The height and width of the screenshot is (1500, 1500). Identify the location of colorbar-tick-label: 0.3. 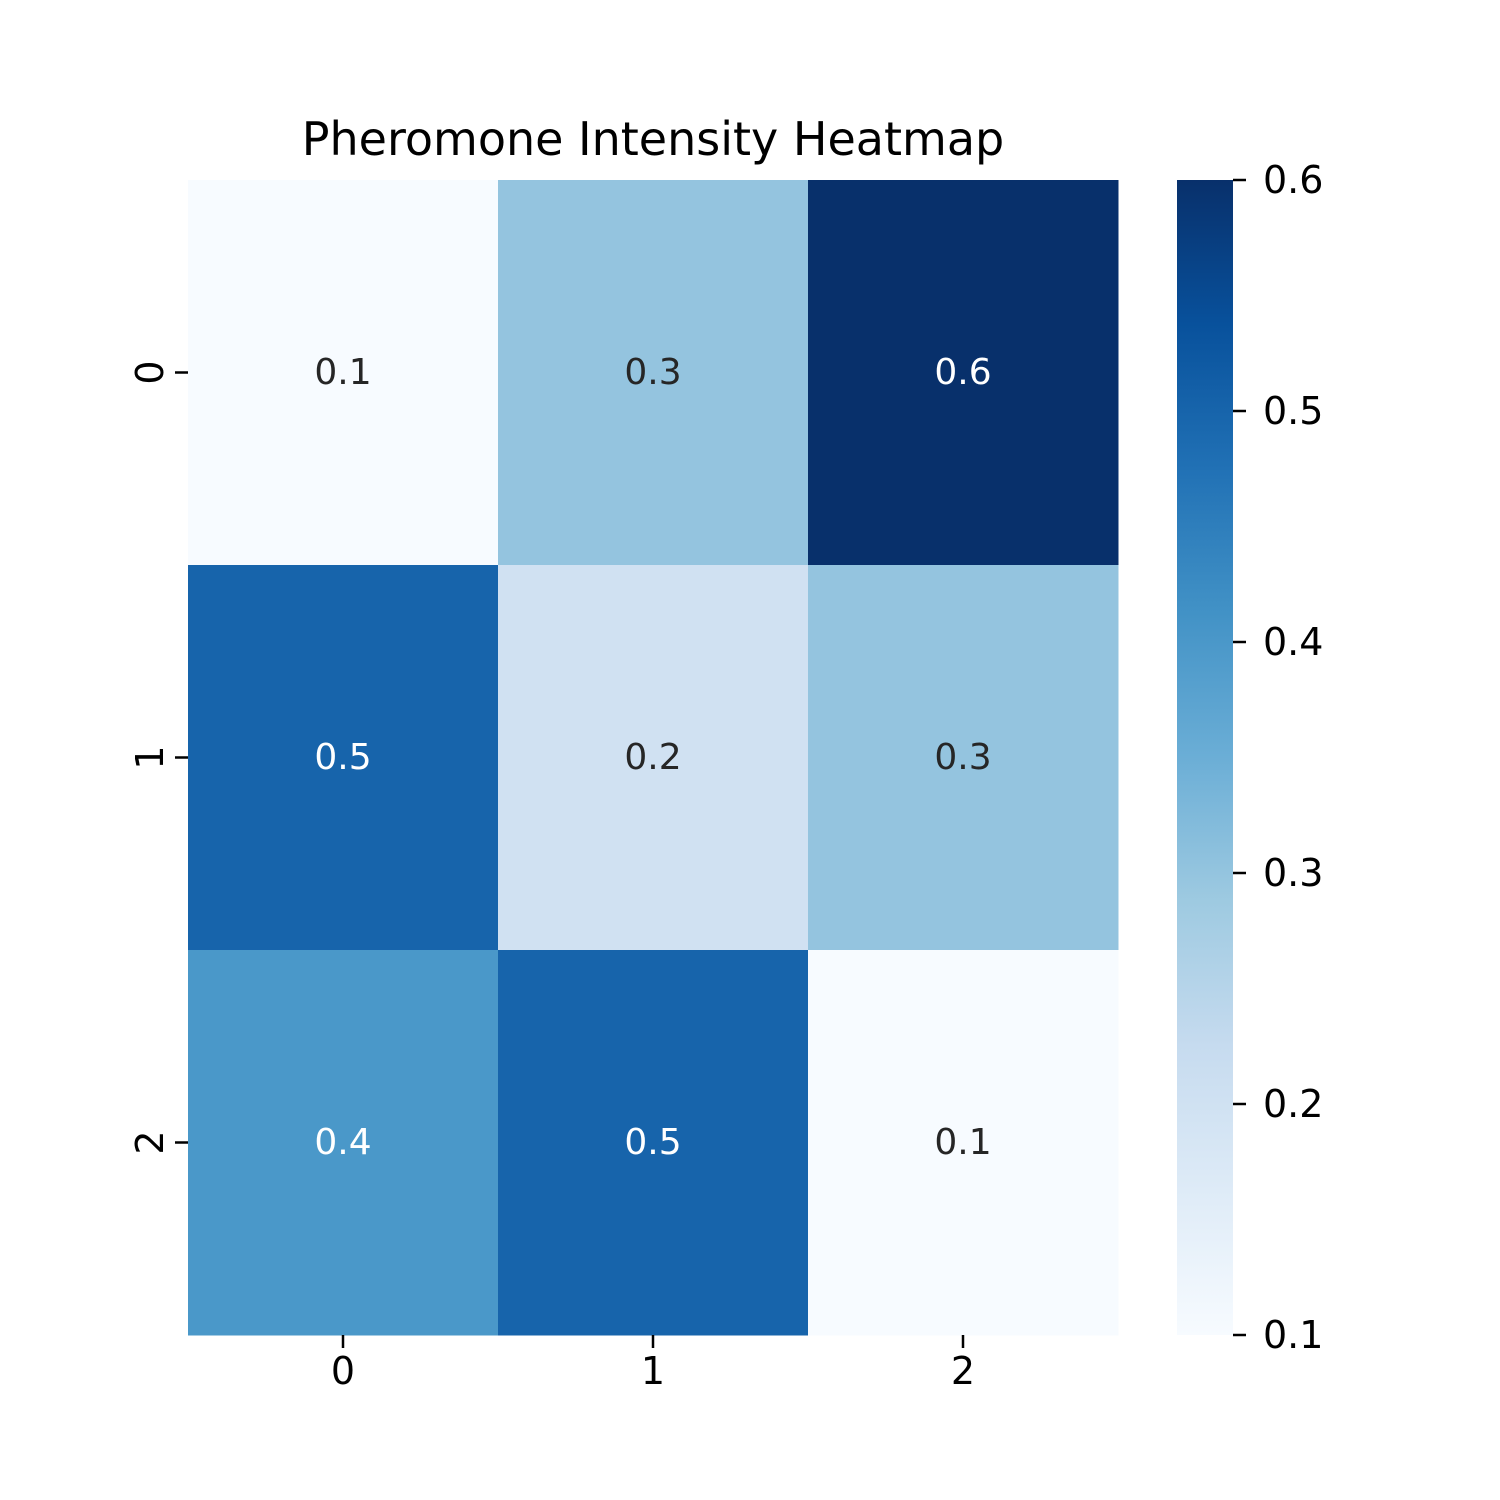
(1293, 873).